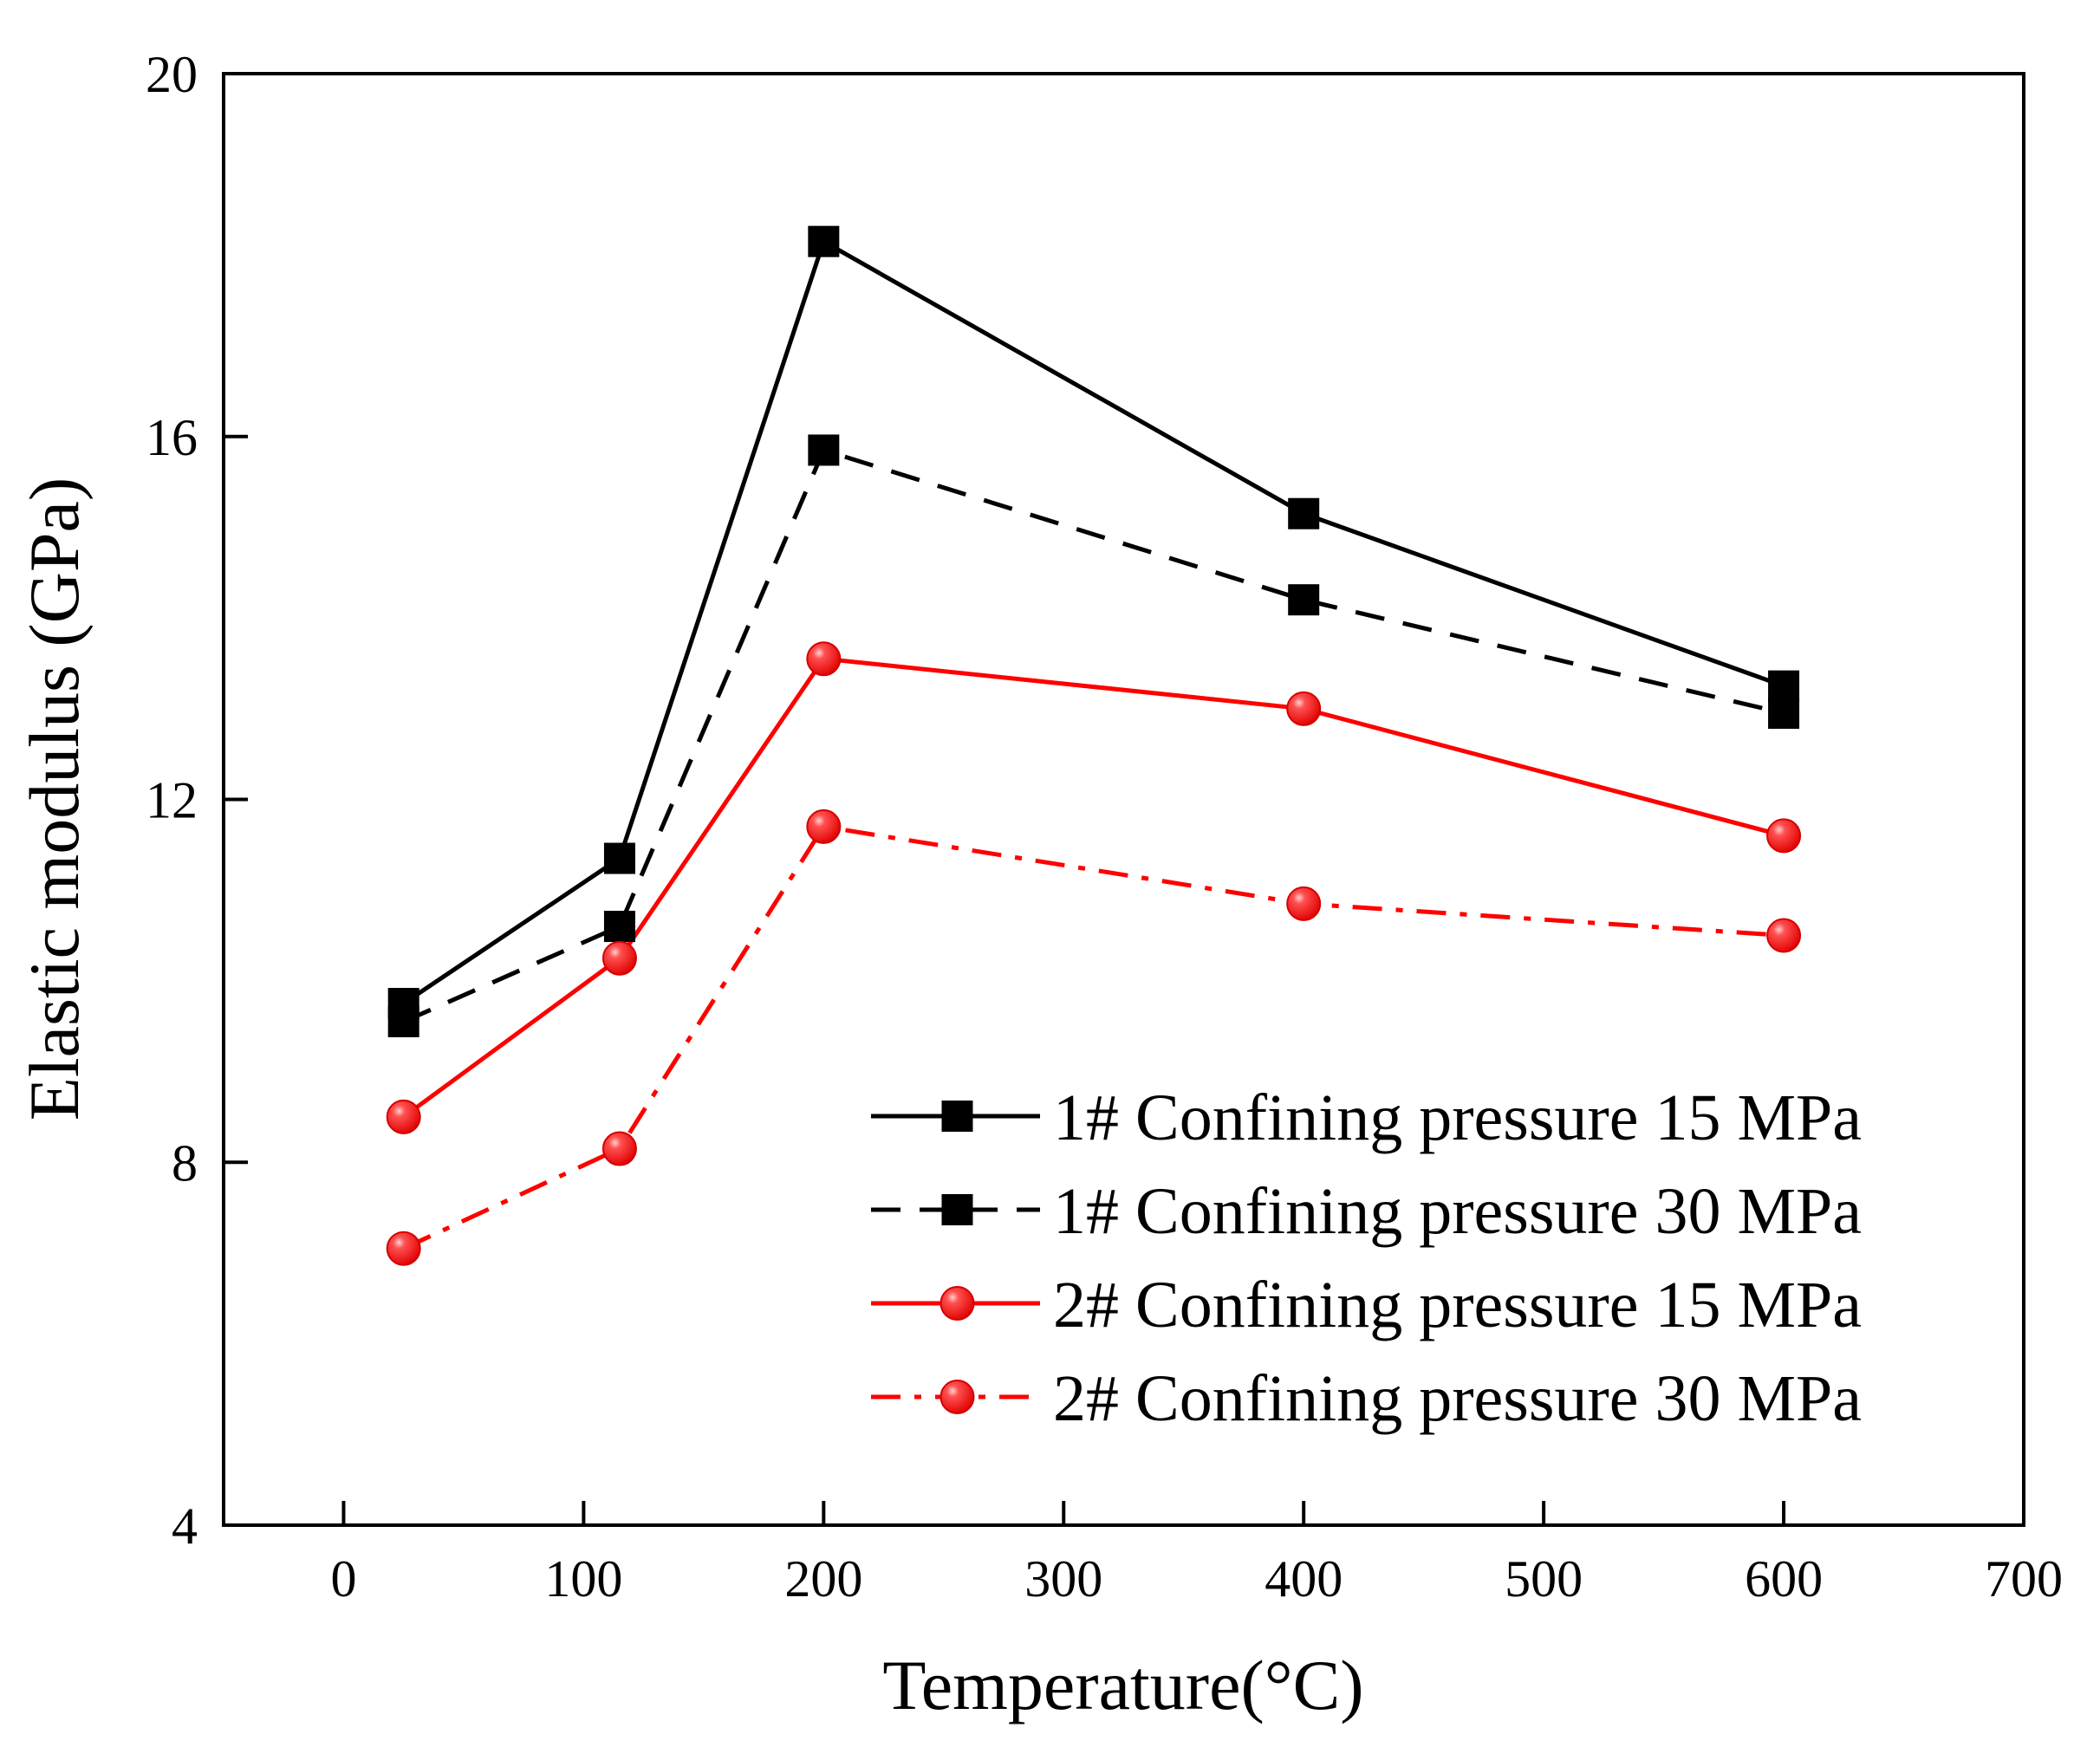 This screenshot has height=1747, width=2100. What do you see at coordinates (185, 1526) in the screenshot?
I see `y-tick-label: 4` at bounding box center [185, 1526].